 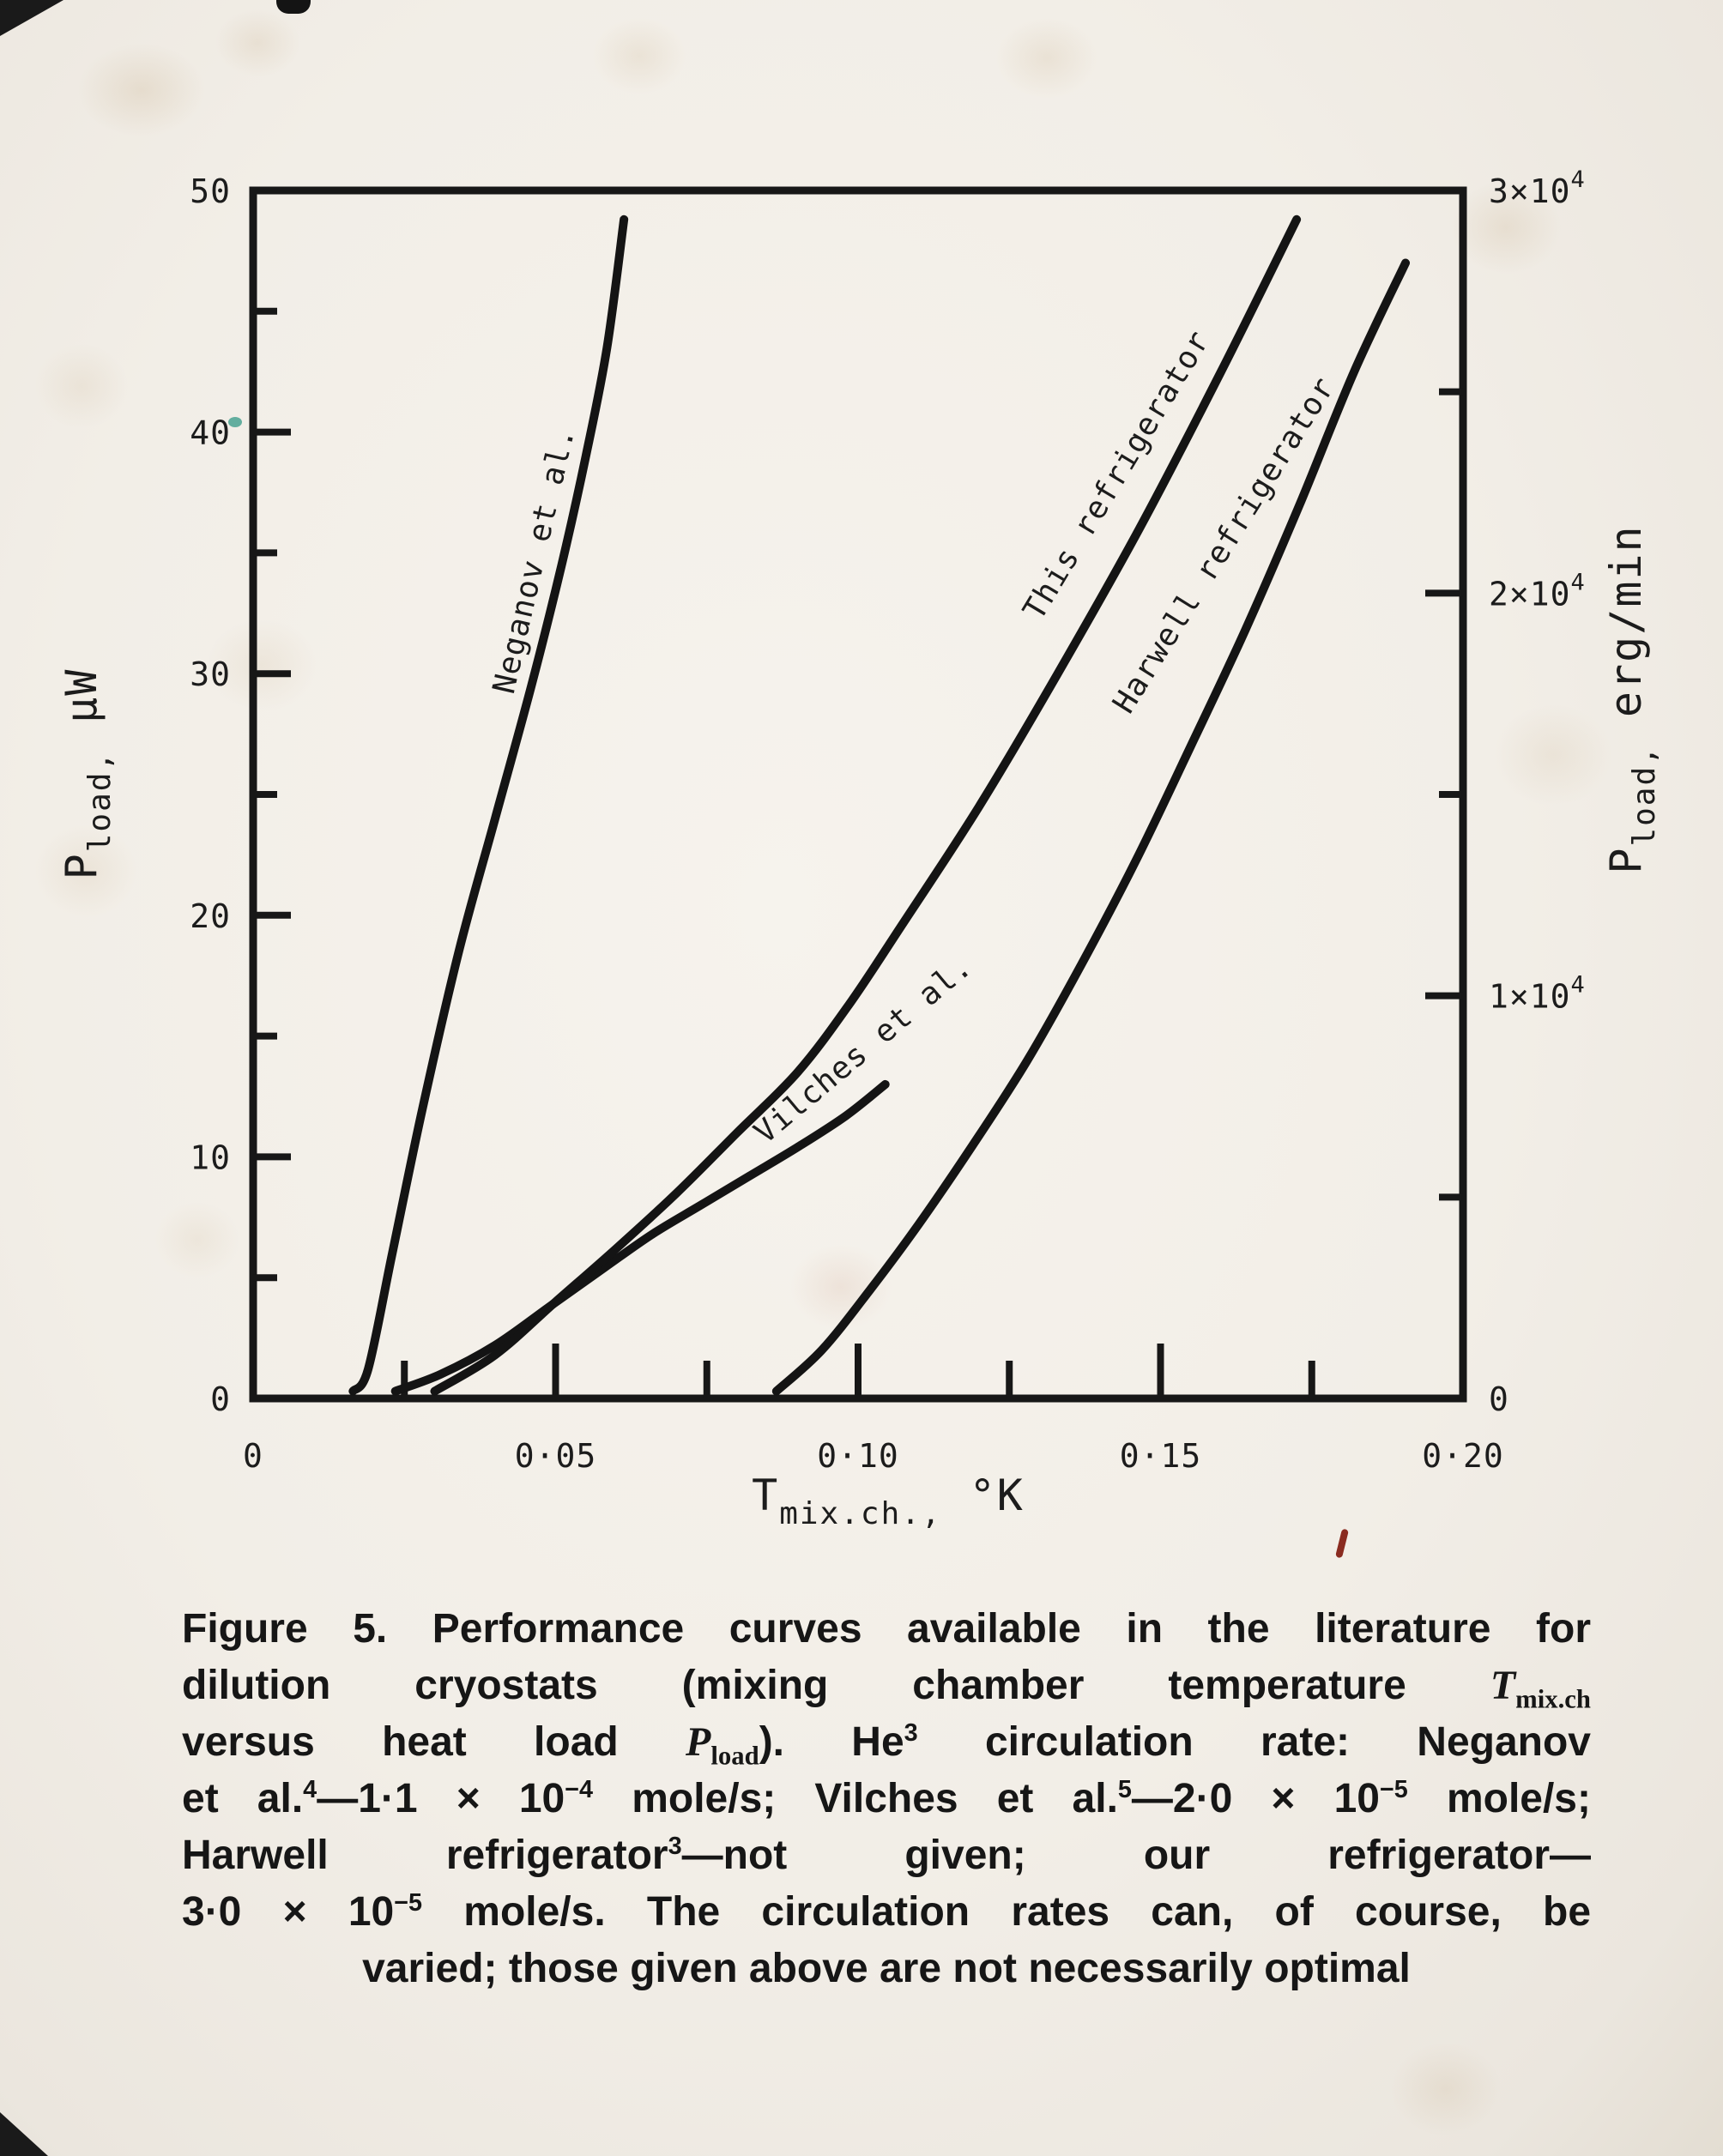 I want to click on x-tick-label: 0·10, so click(x=858, y=1456).